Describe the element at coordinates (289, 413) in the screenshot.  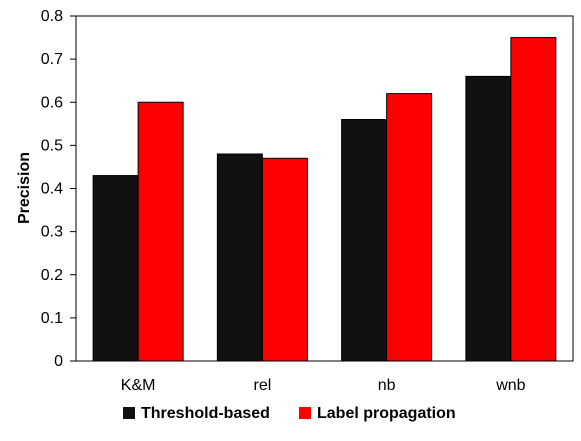
I see `legend: Threshold-based Label propagation` at that location.